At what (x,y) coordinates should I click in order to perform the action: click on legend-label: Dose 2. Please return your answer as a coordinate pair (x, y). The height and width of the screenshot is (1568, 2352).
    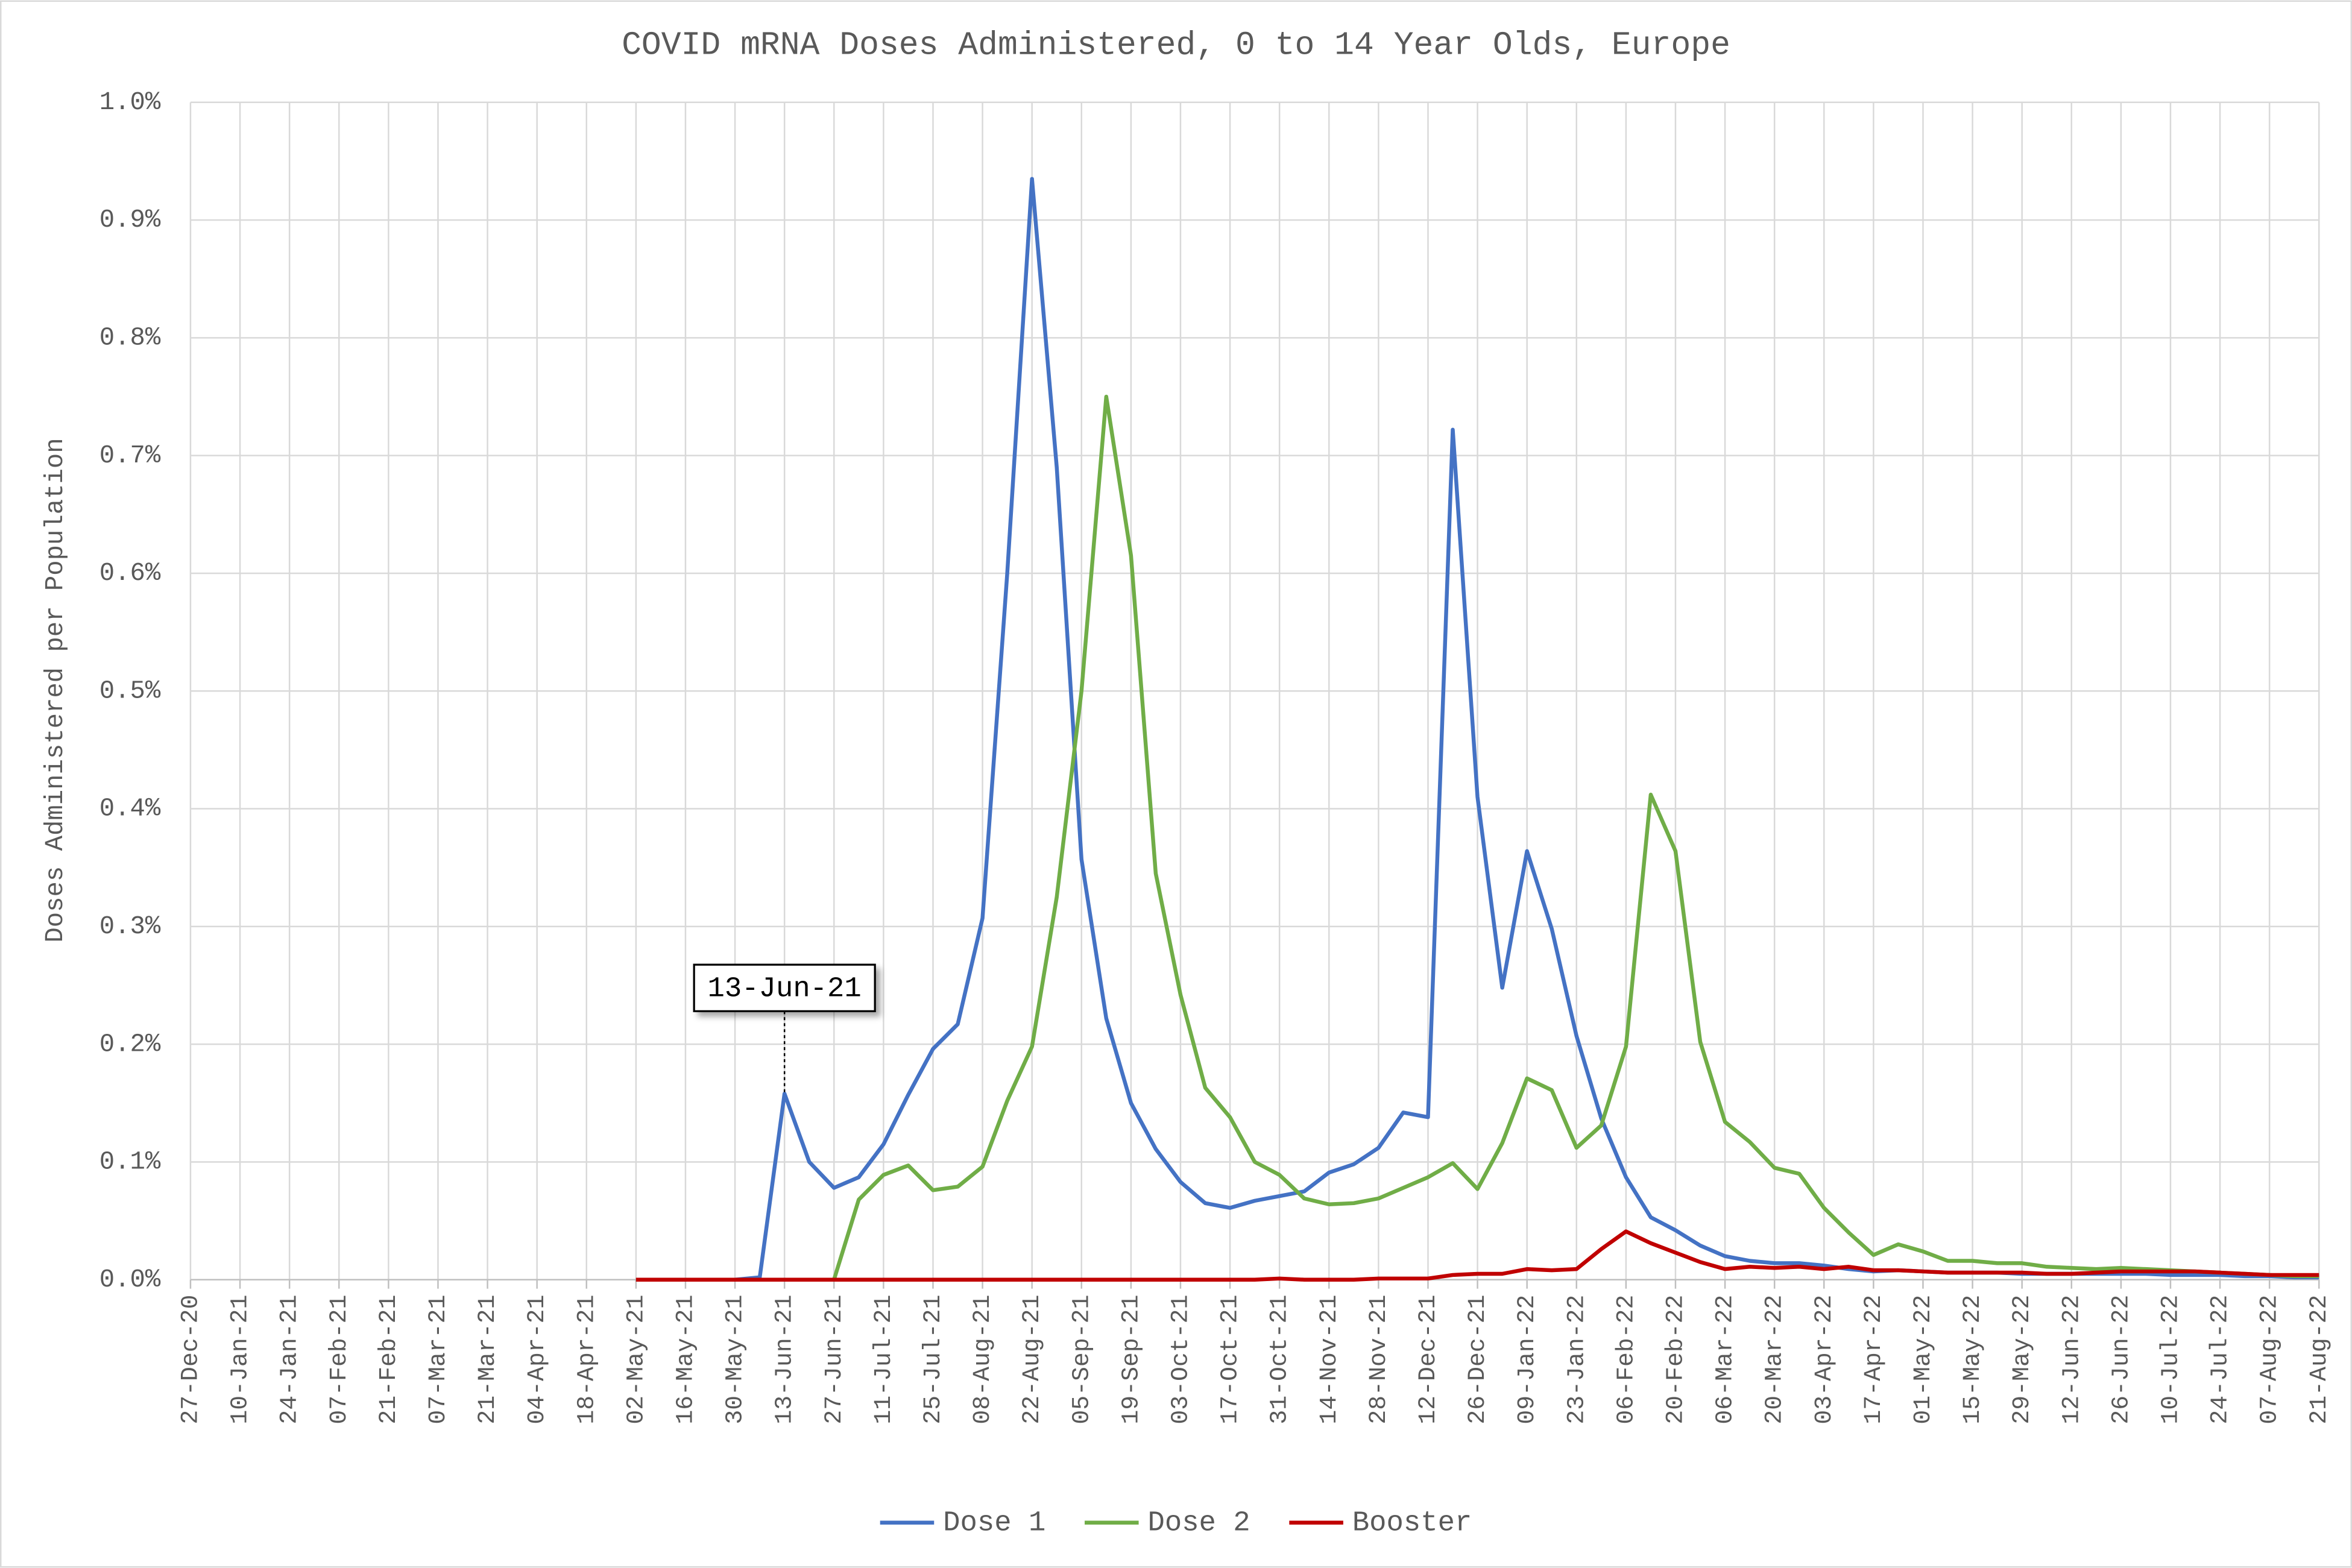
    Looking at the image, I should click on (1199, 1523).